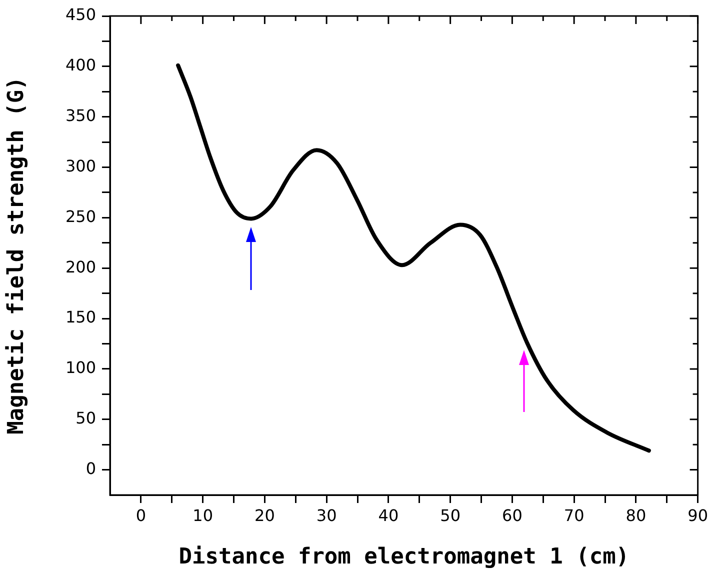  I want to click on y-tick-label: 400, so click(80, 65).